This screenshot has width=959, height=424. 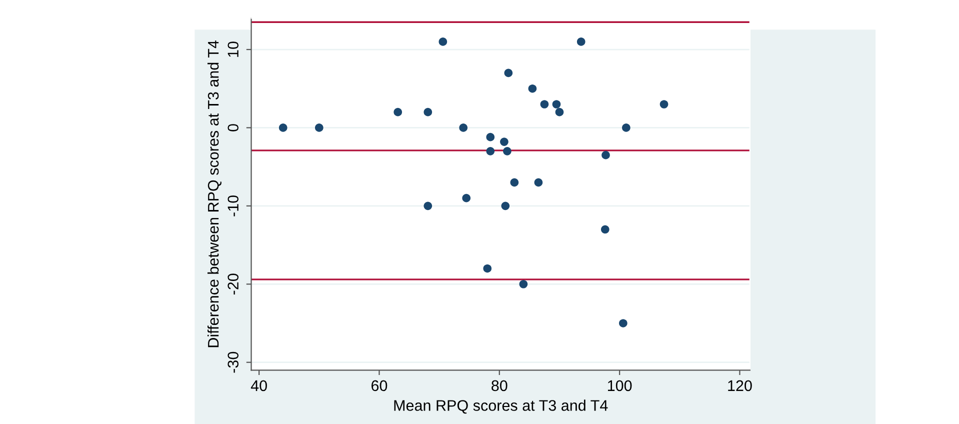 I want to click on x-tick-label: 120, so click(x=740, y=386).